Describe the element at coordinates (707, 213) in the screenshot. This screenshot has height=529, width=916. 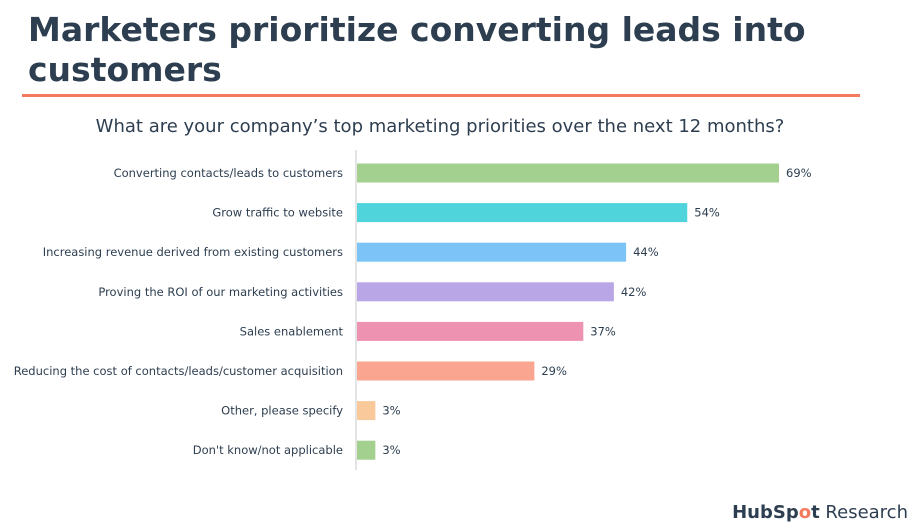
I see `value-label: 54%` at that location.